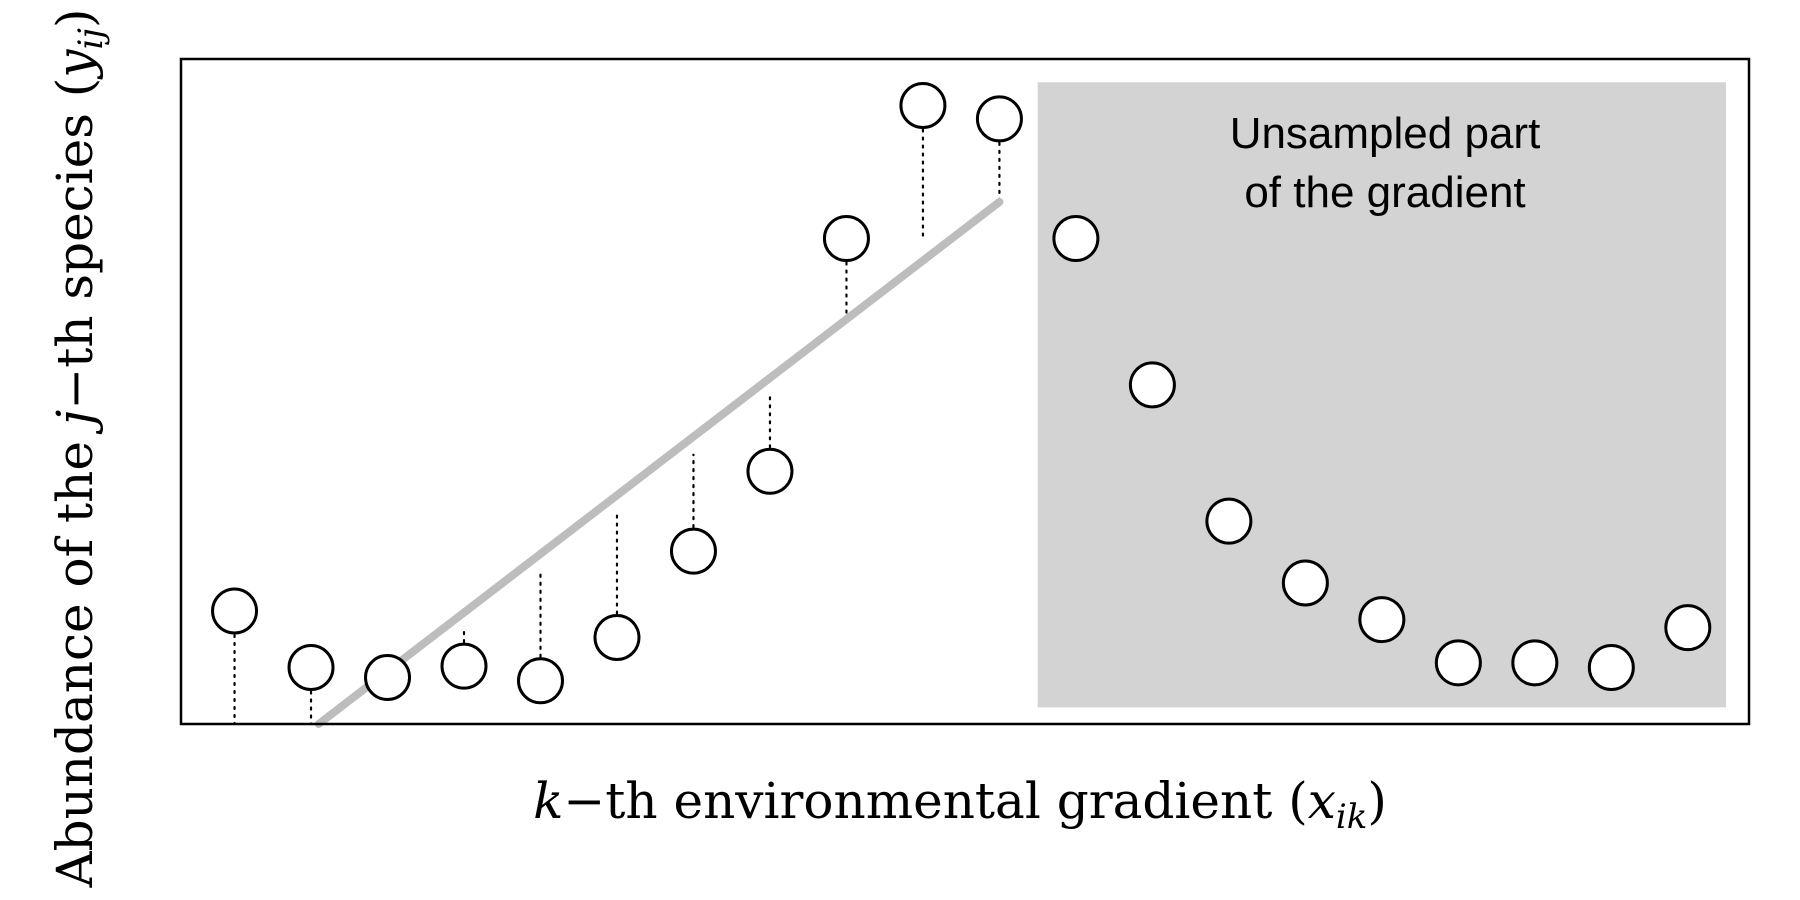 Image resolution: width=1800 pixels, height=900 pixels. Describe the element at coordinates (935, 801) in the screenshot. I see `x-label-text: −th environmental gradient (` at that location.